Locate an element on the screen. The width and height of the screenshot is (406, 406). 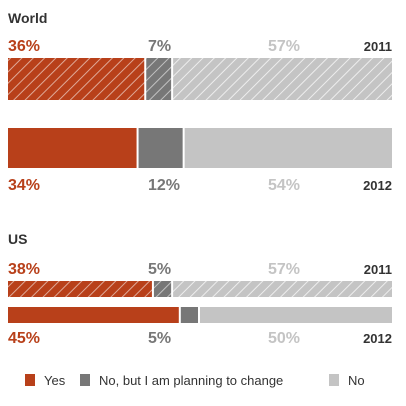
value-label-yes: 34% is located at coordinates (24, 185).